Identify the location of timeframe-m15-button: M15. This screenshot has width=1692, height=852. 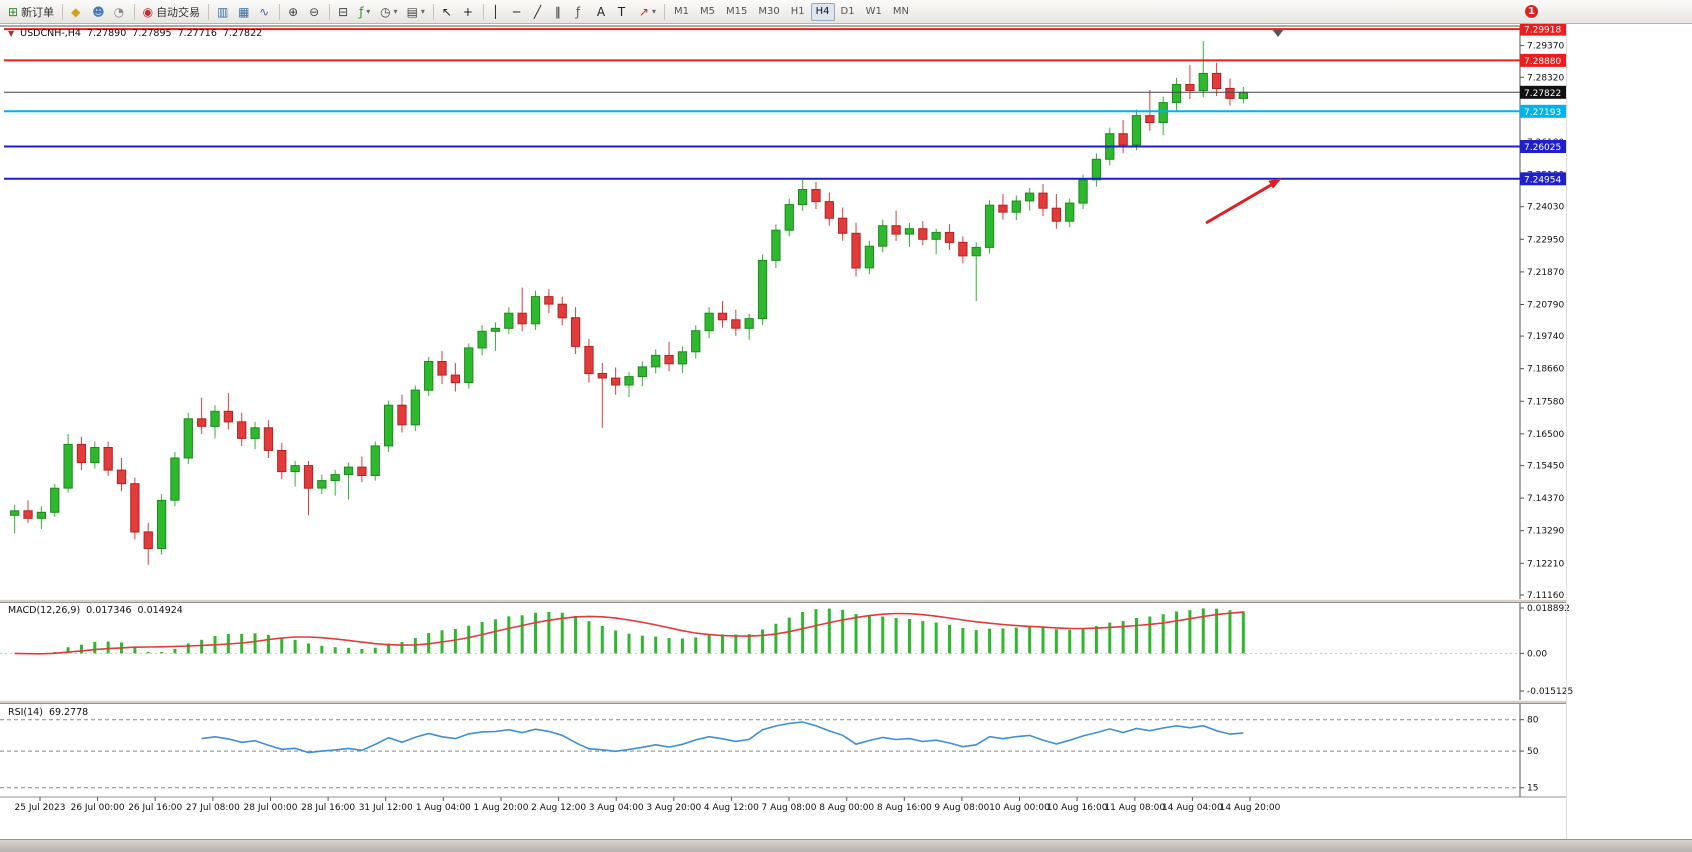
(736, 12).